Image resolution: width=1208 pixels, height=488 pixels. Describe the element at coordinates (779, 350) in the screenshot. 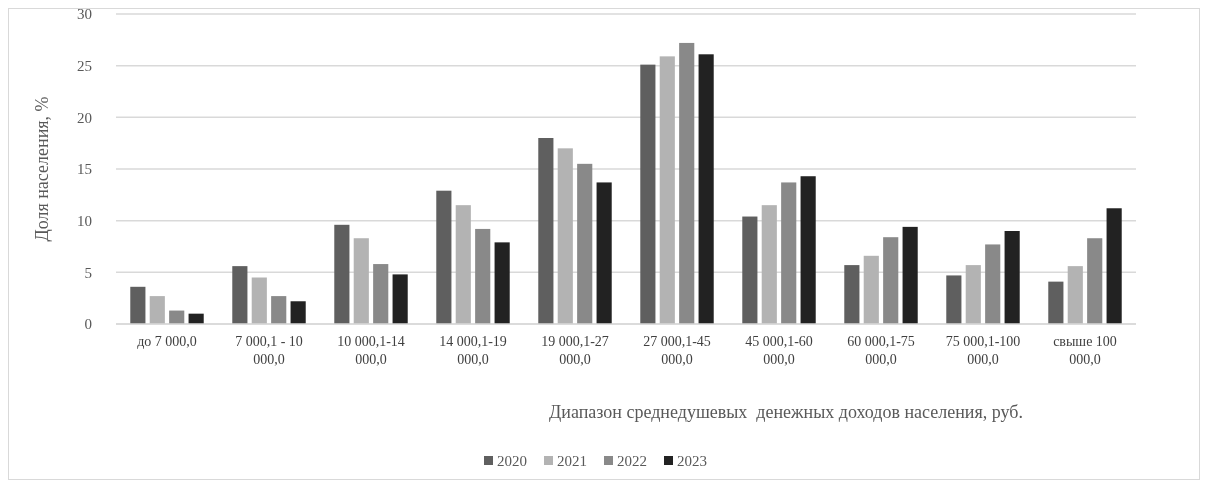

I see `x-tick-label: 45 000,1-60 000,0` at that location.